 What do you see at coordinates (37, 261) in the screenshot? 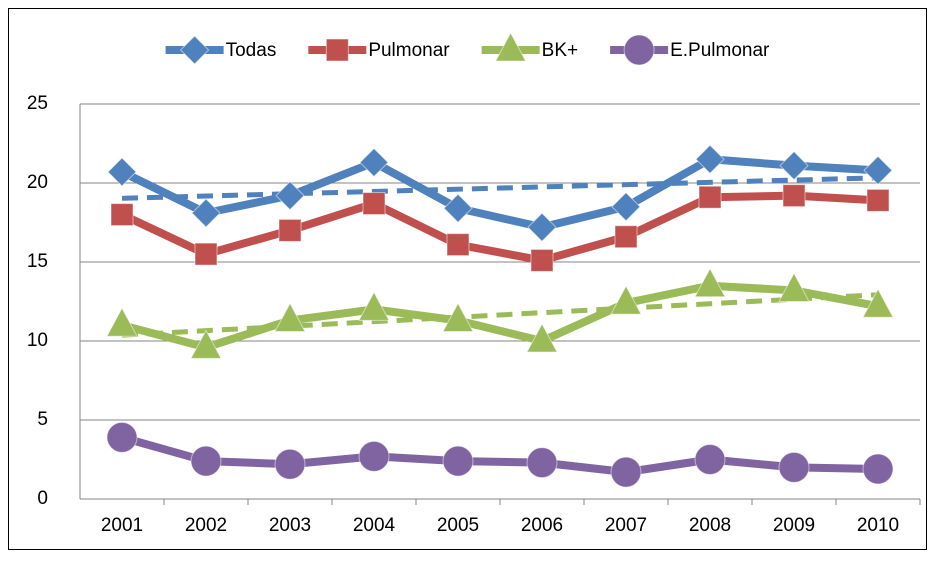
I see `y-tick-label: 15` at bounding box center [37, 261].